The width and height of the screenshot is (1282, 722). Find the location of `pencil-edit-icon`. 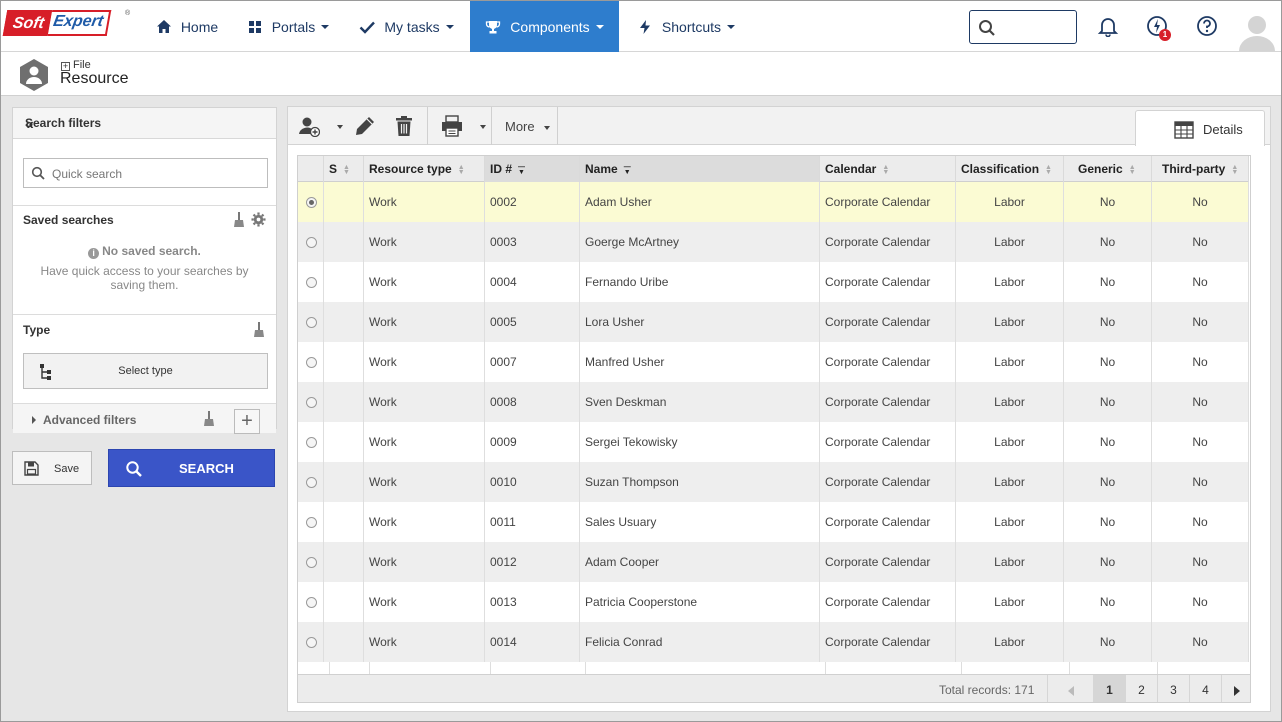

pencil-edit-icon is located at coordinates (365, 126).